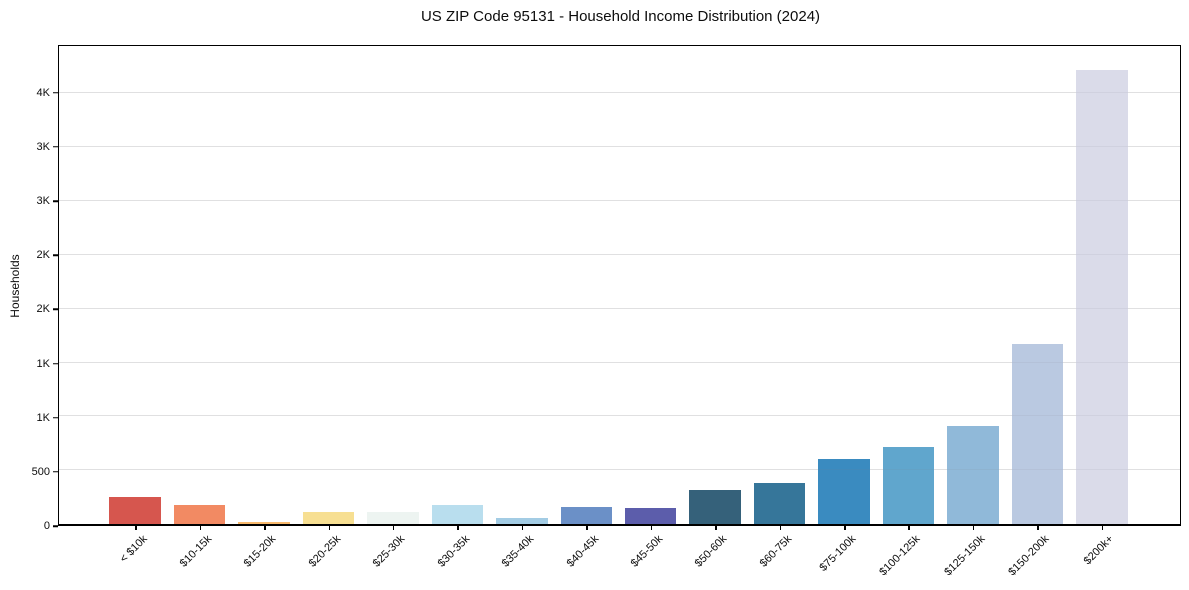 This screenshot has width=1189, height=590. What do you see at coordinates (1037, 312) in the screenshot?
I see `bar-slot: $150-200k` at bounding box center [1037, 312].